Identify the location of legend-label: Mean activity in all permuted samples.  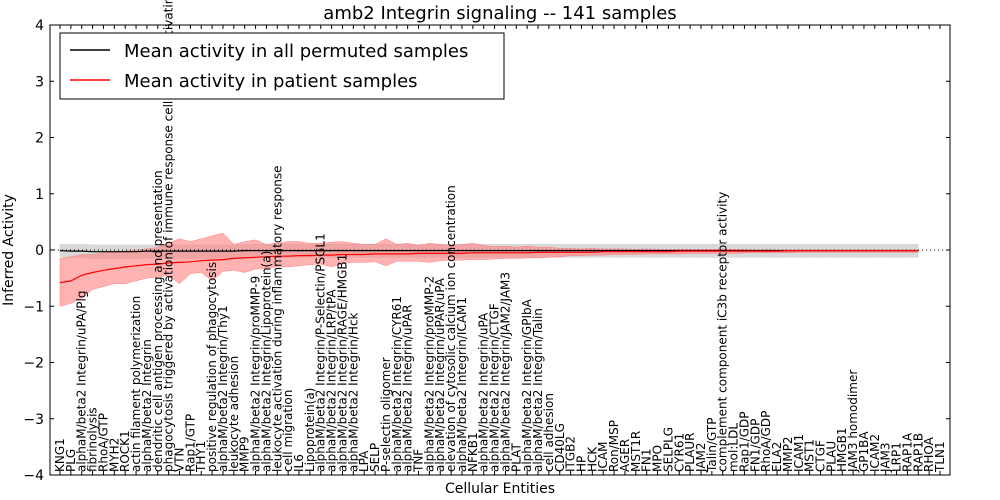
(296, 51).